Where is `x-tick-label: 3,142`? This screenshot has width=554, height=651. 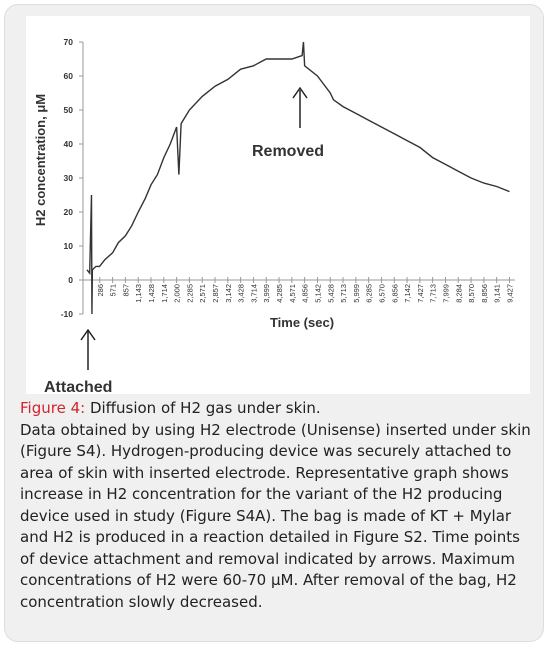 x-tick-label: 3,142 is located at coordinates (228, 293).